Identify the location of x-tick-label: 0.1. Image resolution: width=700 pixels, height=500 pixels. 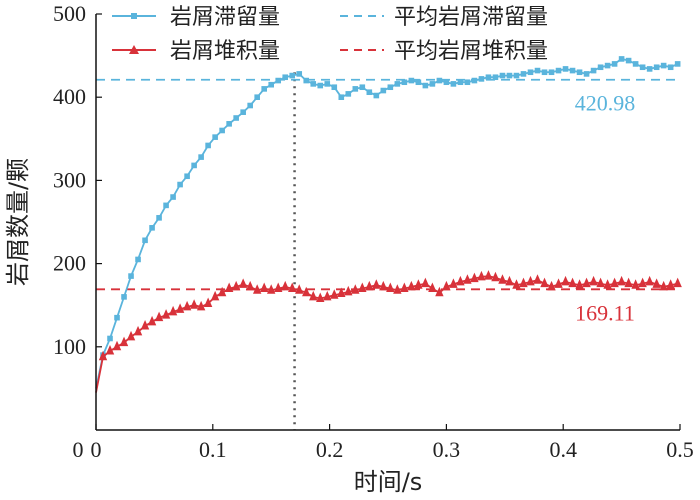
(213, 449).